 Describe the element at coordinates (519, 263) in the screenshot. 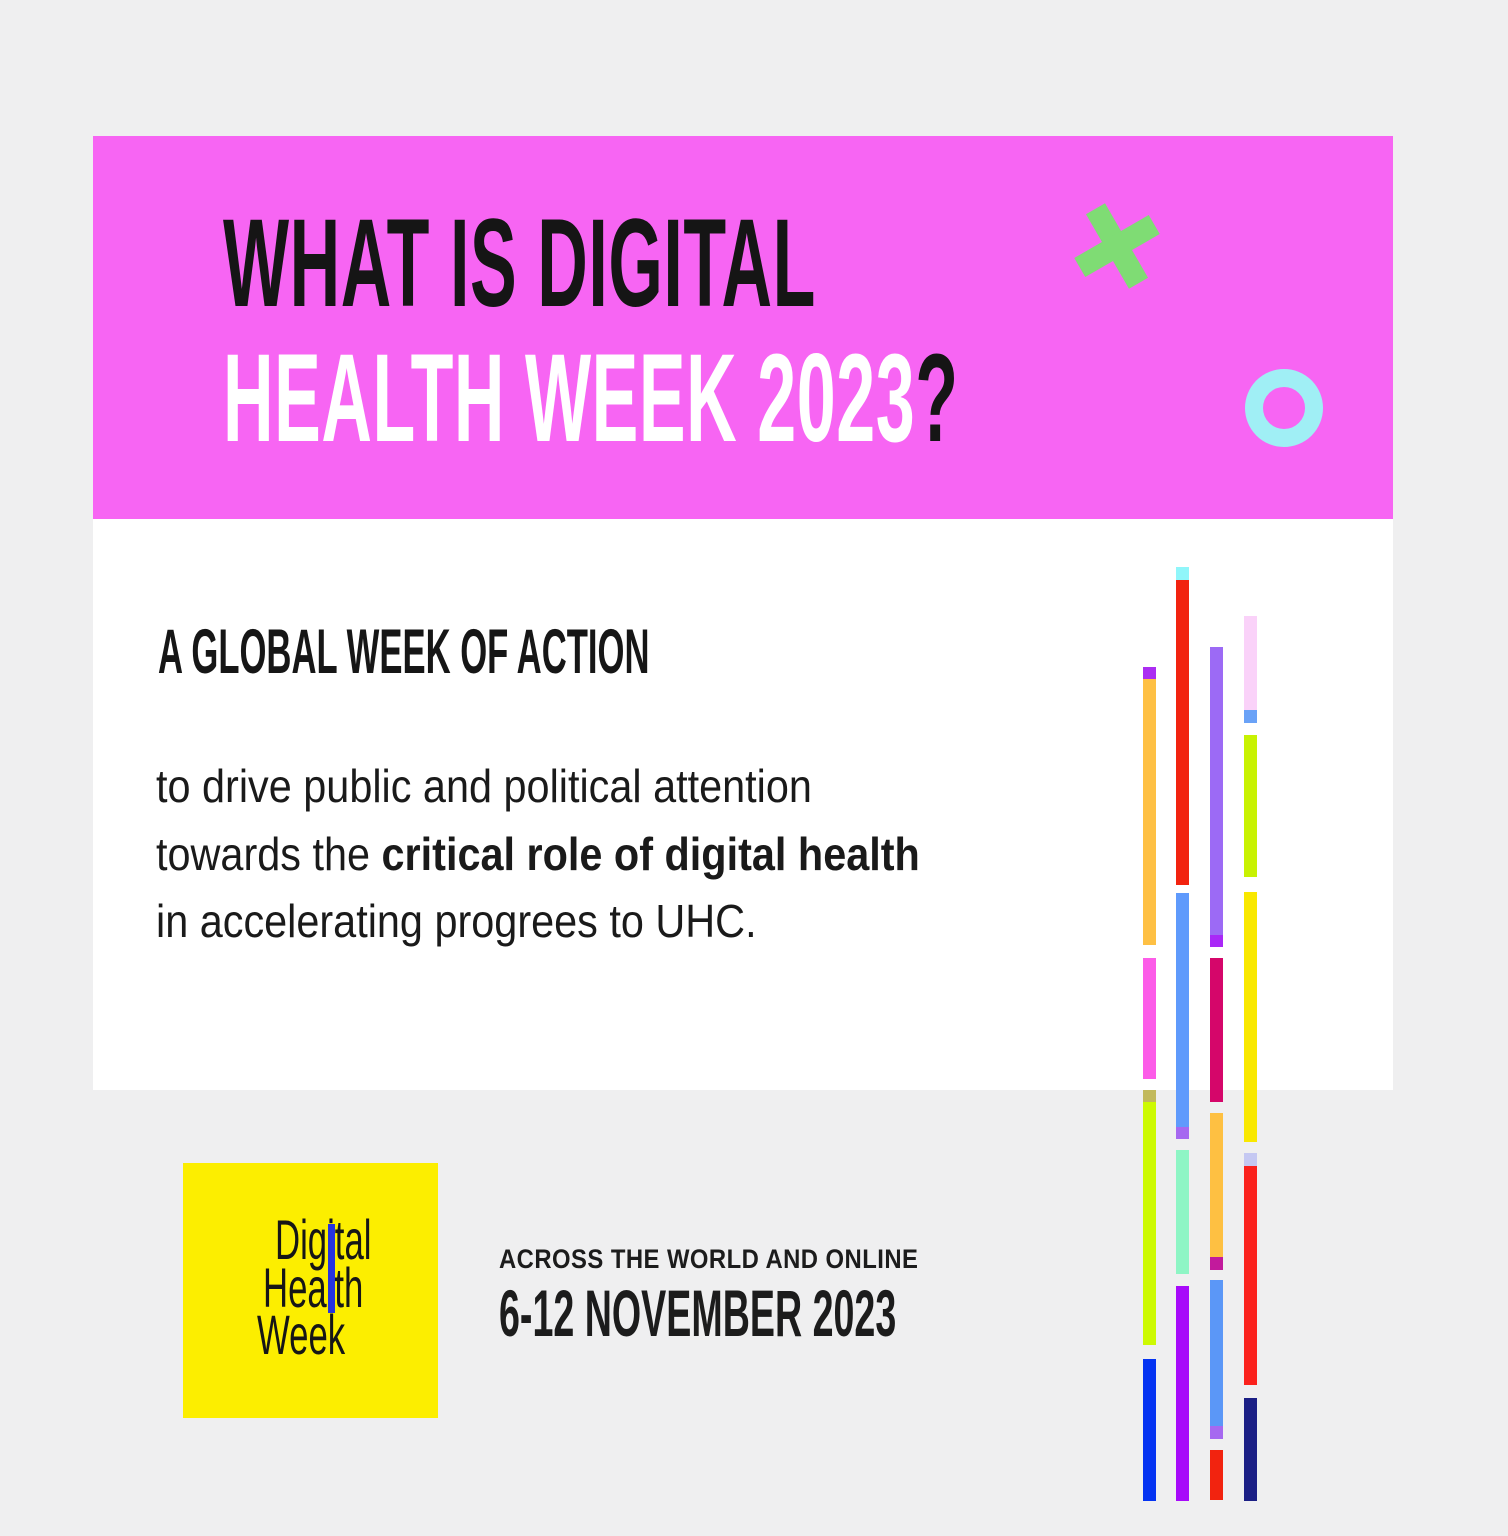

I see `title-line-1: WHAT IS DIGITAL` at that location.